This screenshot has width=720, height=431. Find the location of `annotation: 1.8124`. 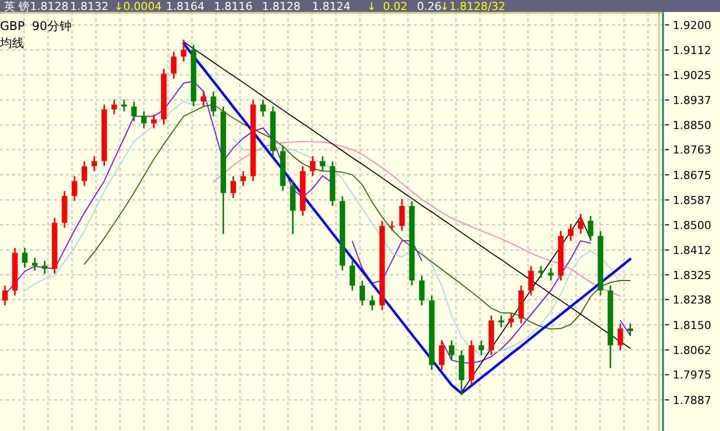

annotation: 1.8124 is located at coordinates (331, 6).